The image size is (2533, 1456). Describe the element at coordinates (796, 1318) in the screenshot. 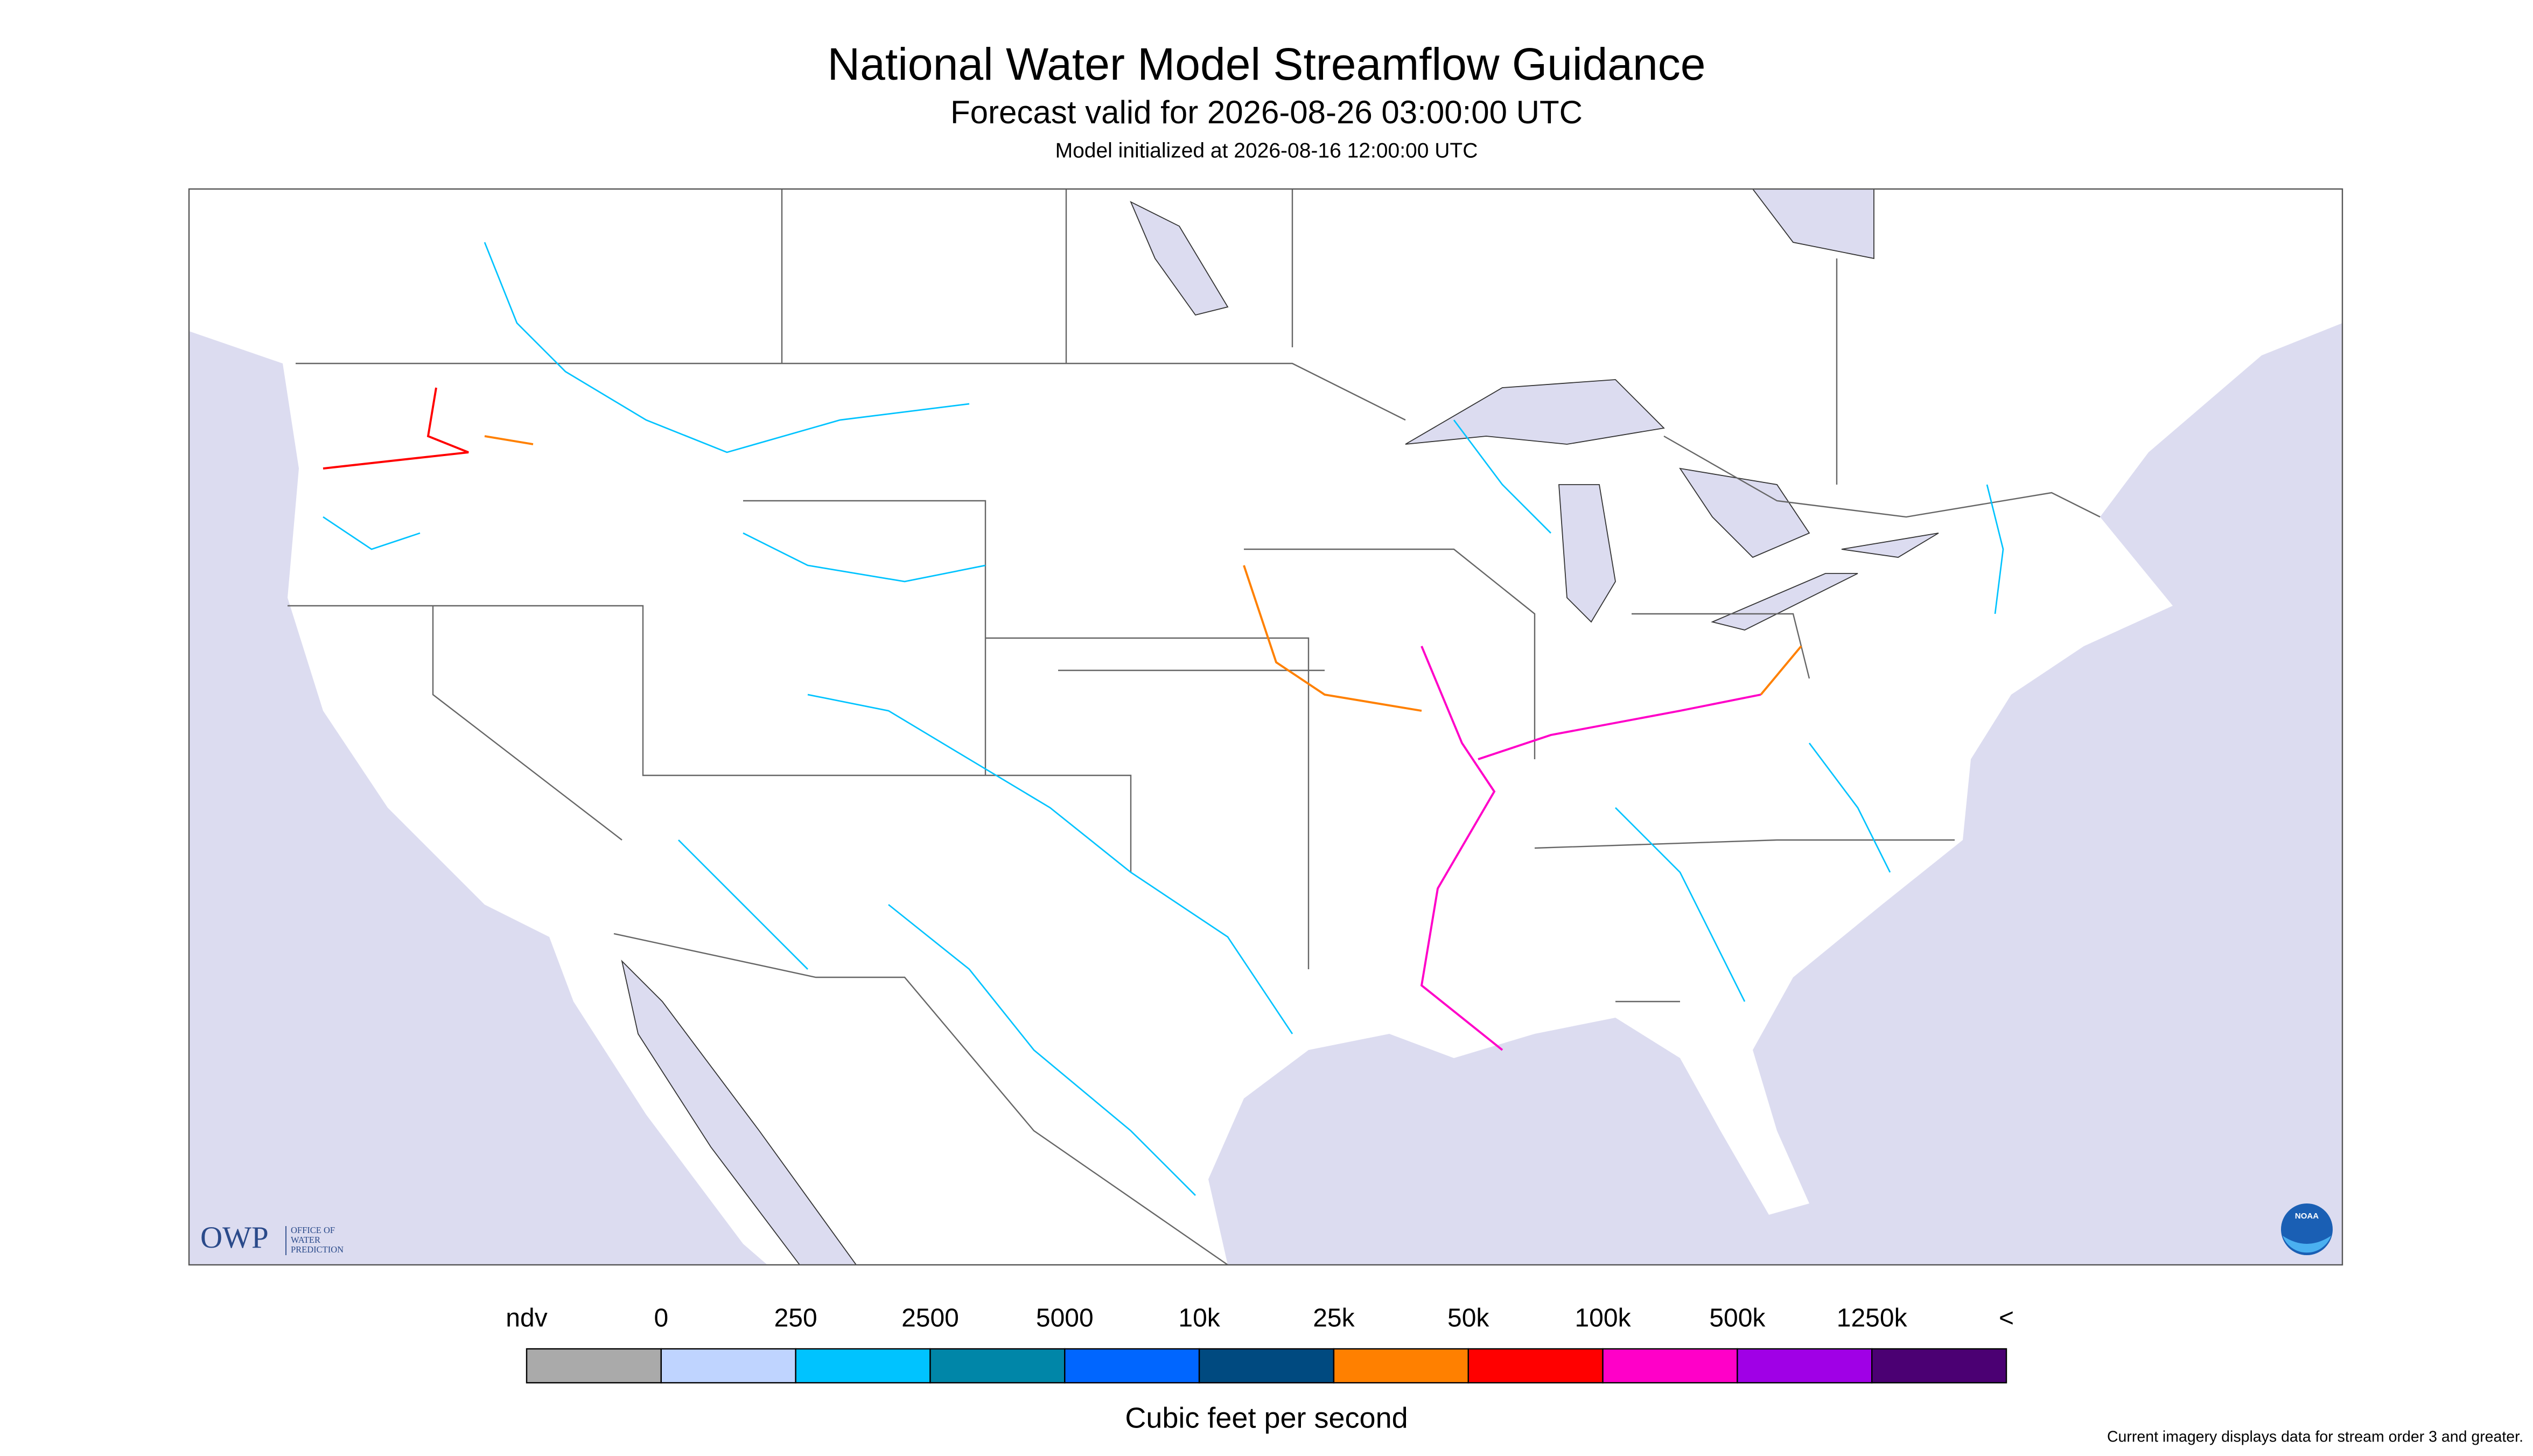

I see `legend-label: 250` at that location.